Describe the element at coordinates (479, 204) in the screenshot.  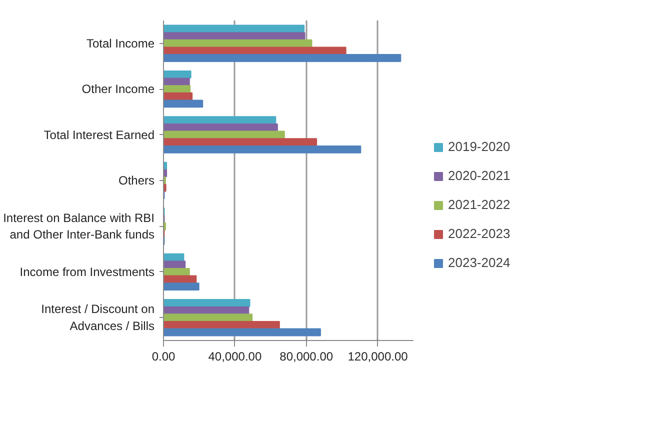
I see `legend-label: 2021-2022` at that location.